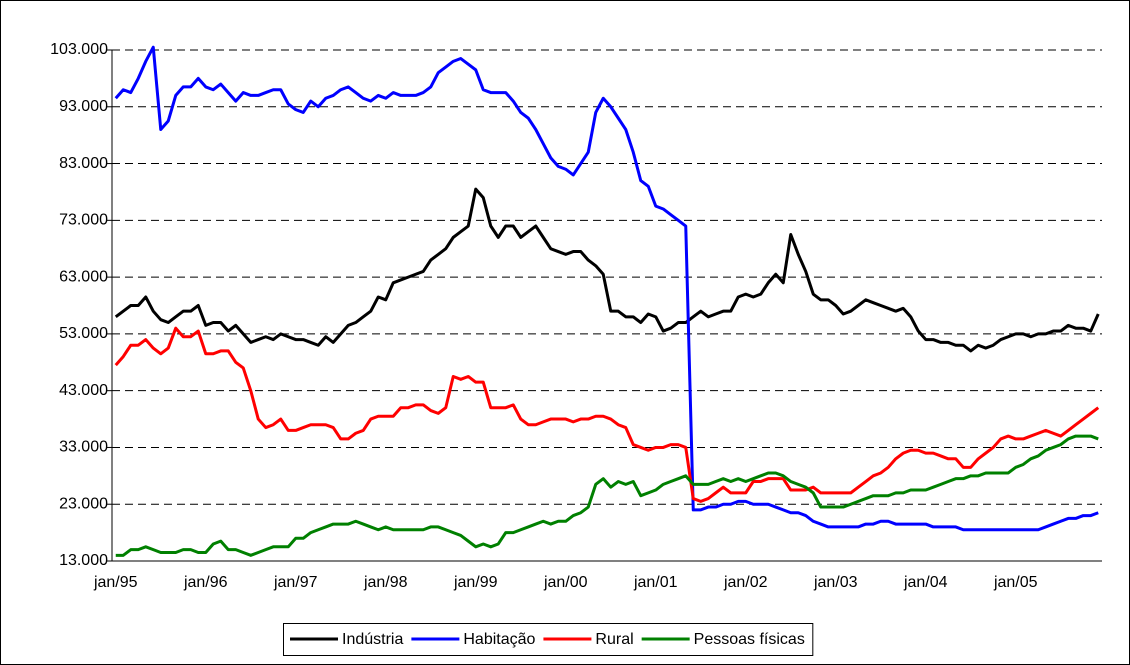 This screenshot has width=1130, height=665. I want to click on x-tick-label: jan/95, so click(115, 582).